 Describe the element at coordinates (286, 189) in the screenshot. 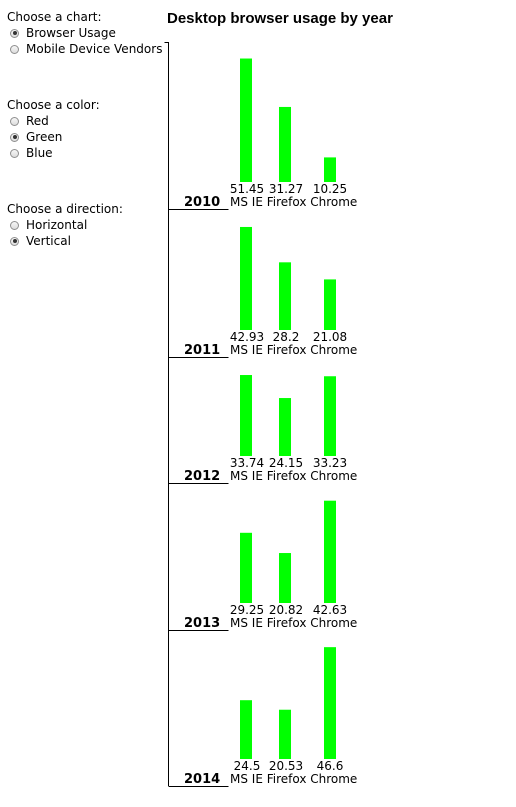

I see `value-label: 31.27` at that location.